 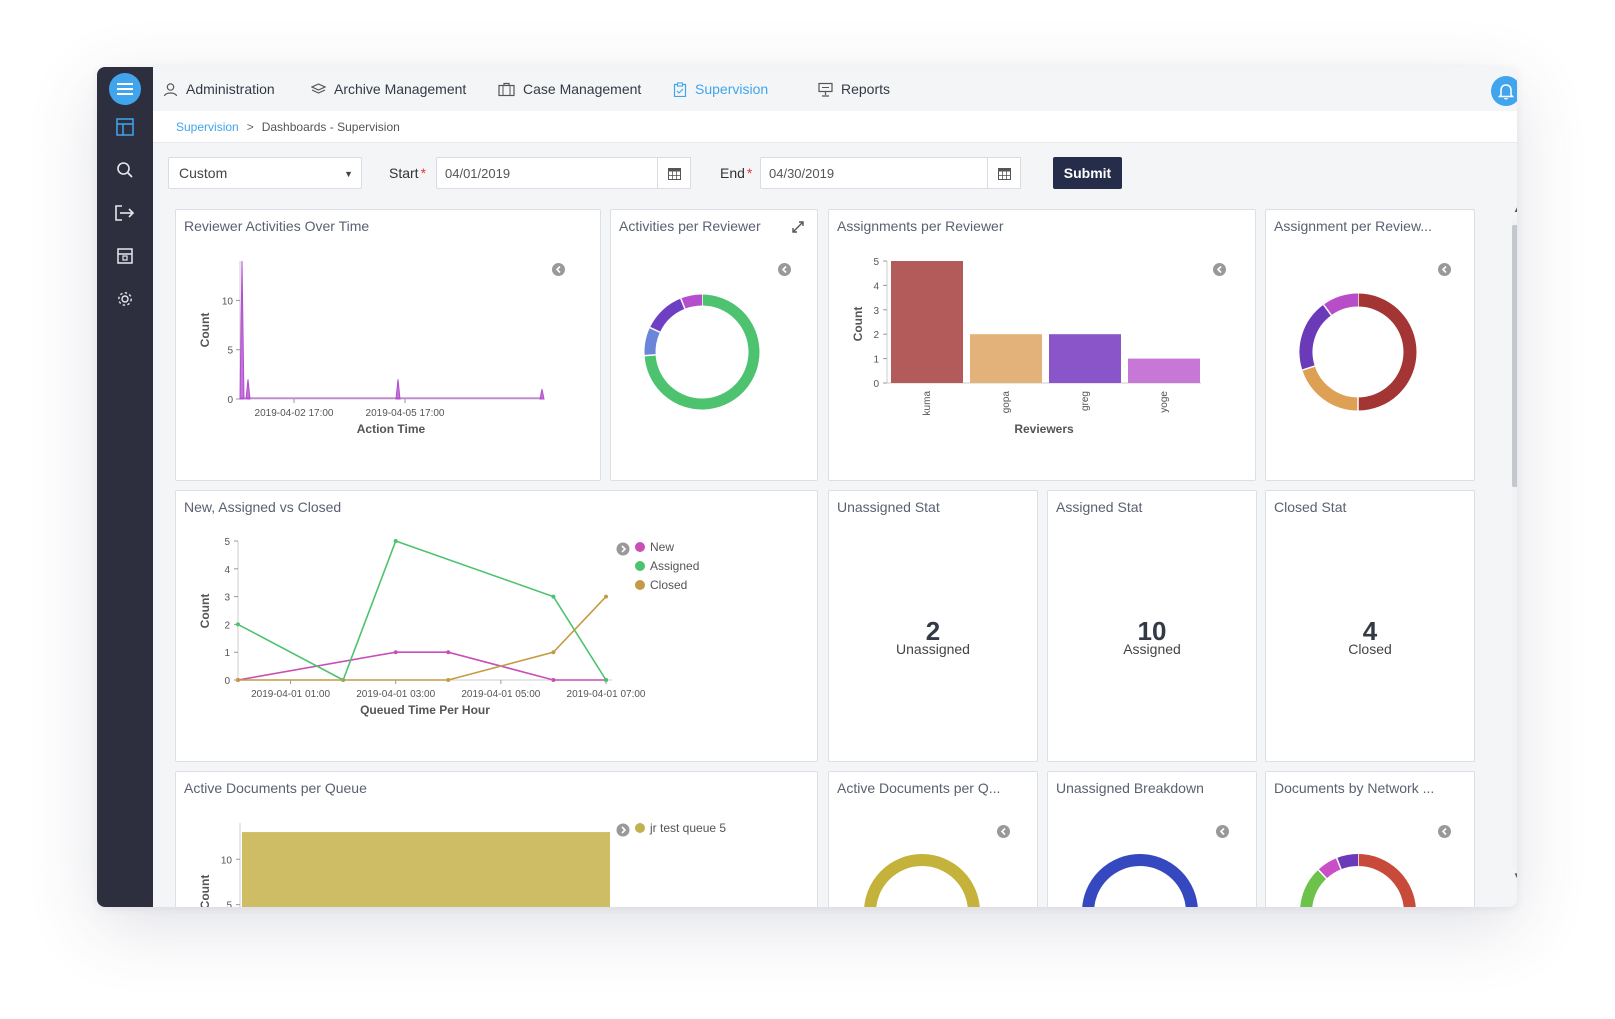 I want to click on nav-administration: Administration, so click(x=219, y=89).